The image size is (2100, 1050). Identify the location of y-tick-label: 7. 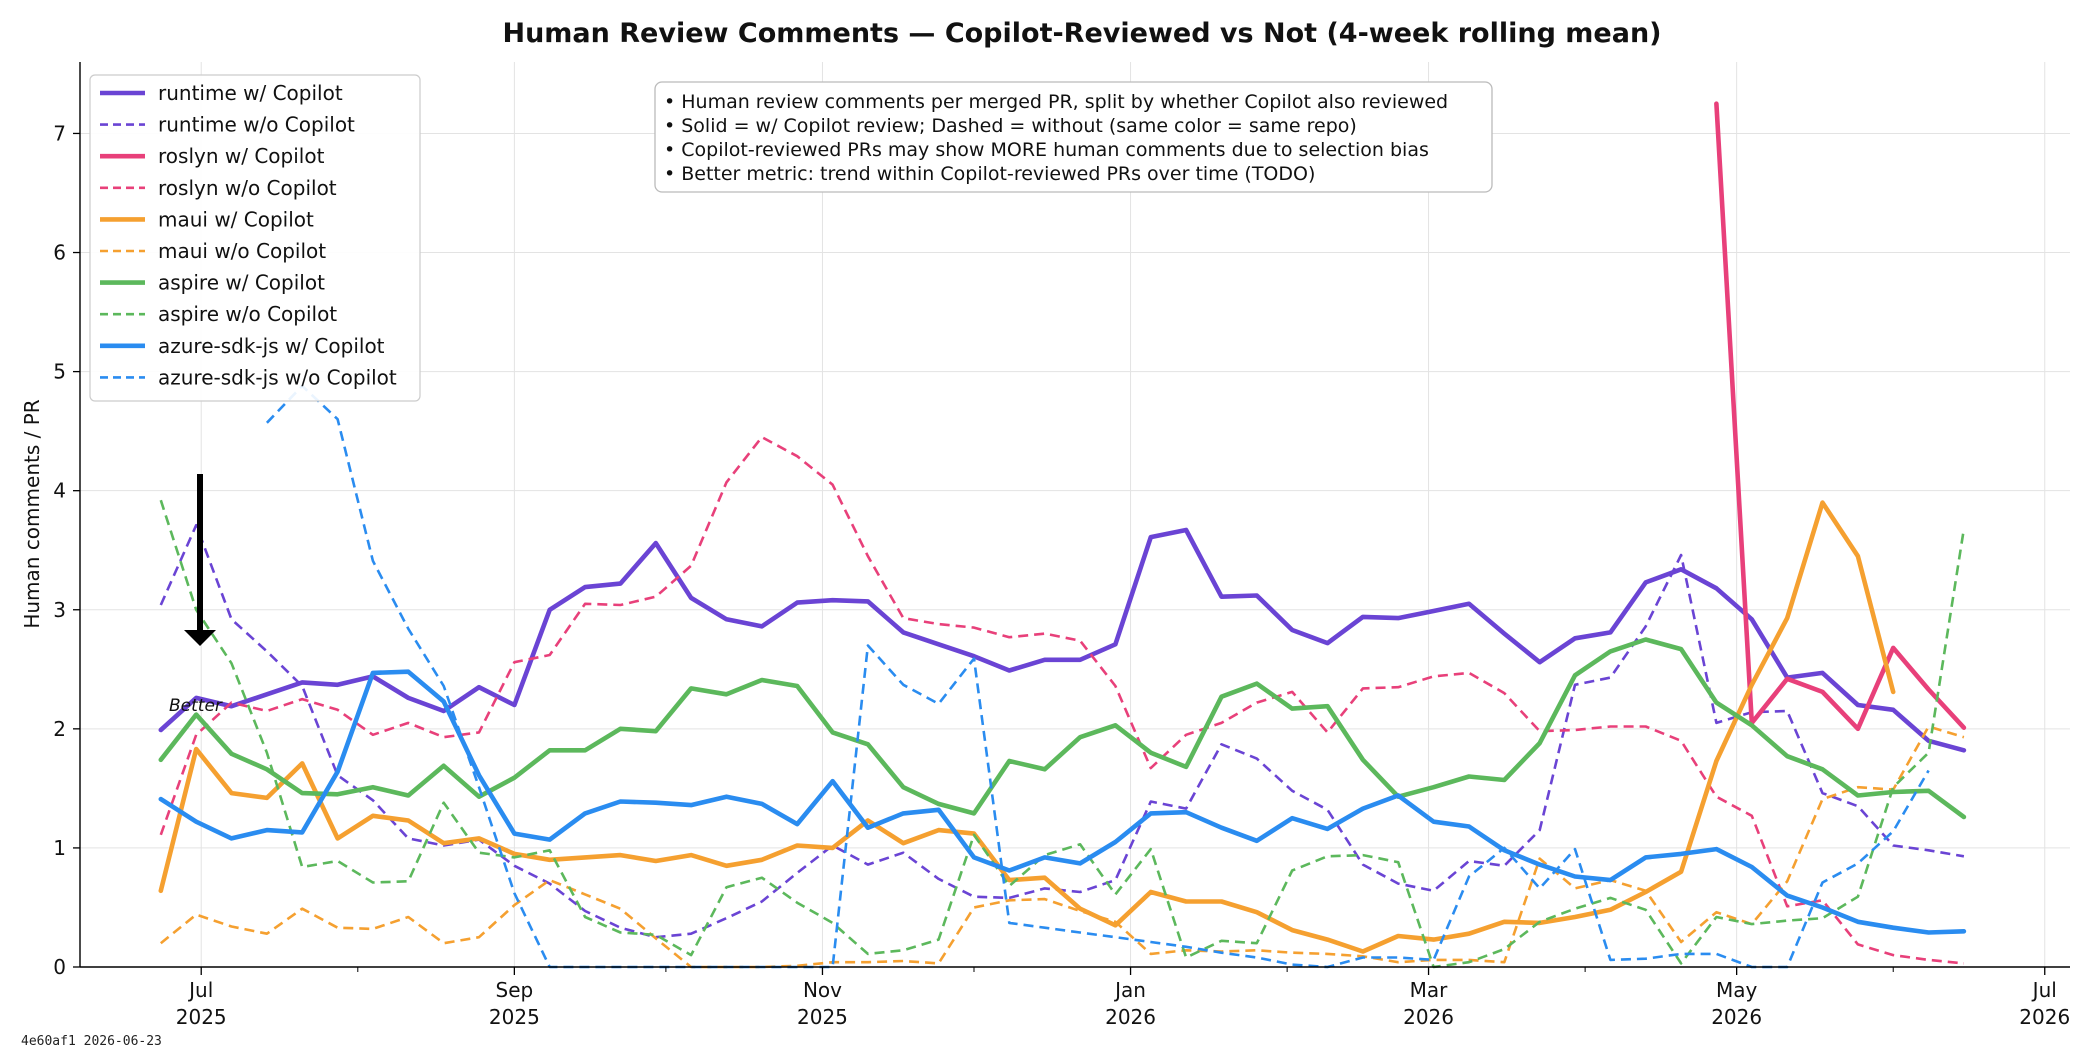
(59, 133).